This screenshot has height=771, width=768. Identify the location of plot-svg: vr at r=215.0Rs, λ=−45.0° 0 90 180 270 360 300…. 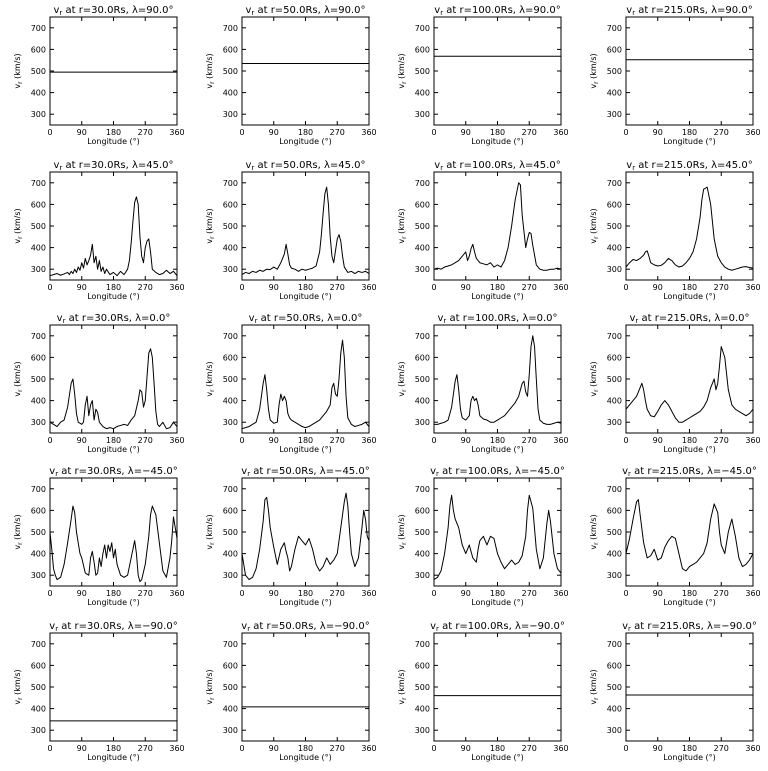
(675, 536).